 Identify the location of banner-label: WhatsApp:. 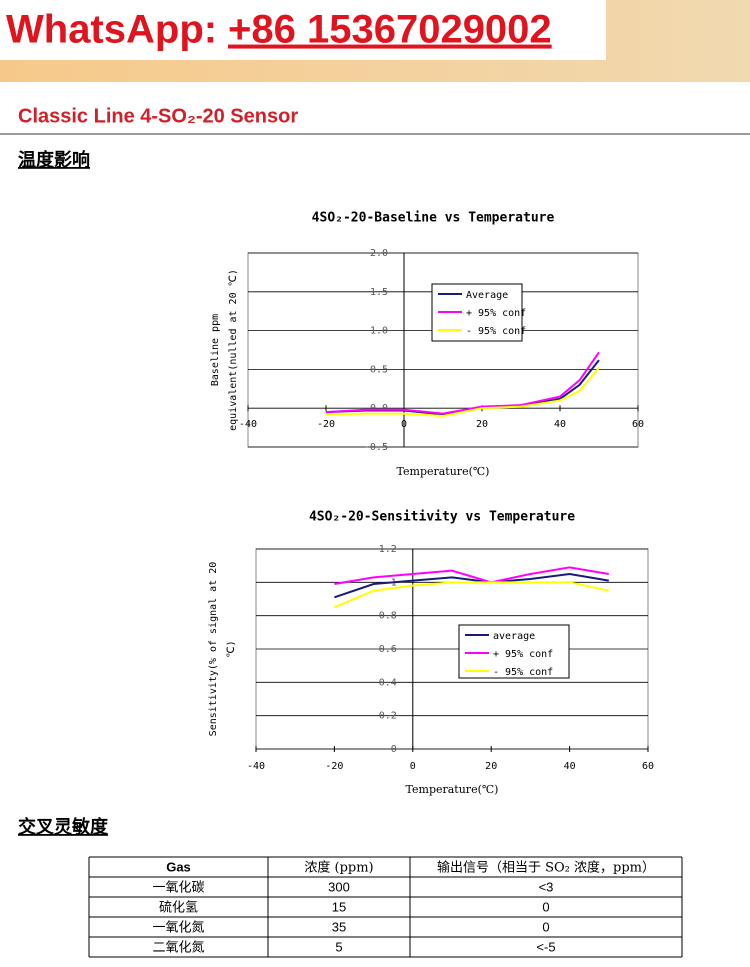
(111, 30).